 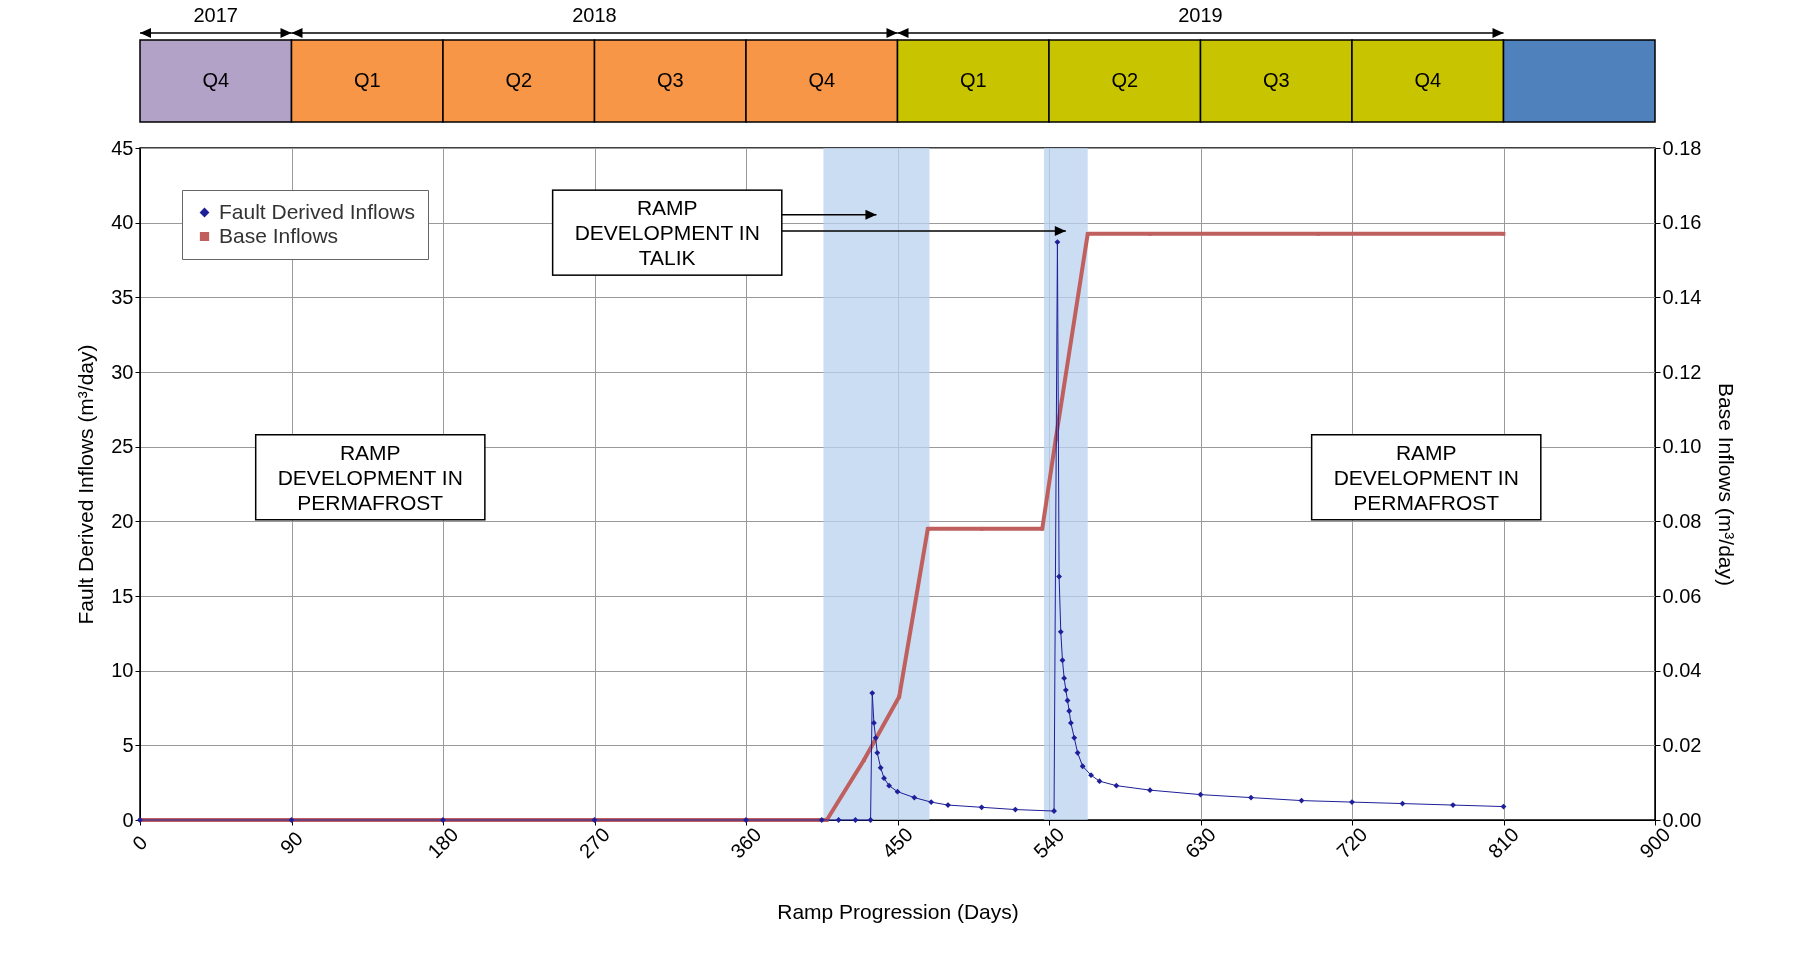 What do you see at coordinates (1727, 484) in the screenshot?
I see `y2-axis-title: Base Inflows (m³/day)` at bounding box center [1727, 484].